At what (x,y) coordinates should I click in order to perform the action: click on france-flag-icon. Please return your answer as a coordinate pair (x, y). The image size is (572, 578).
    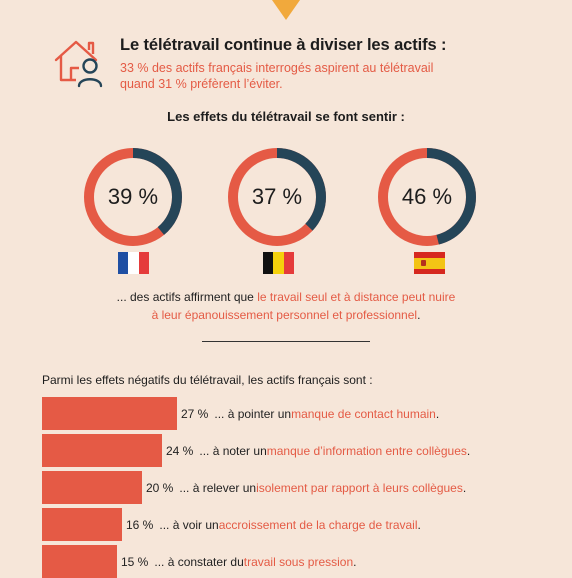
    Looking at the image, I should click on (133, 263).